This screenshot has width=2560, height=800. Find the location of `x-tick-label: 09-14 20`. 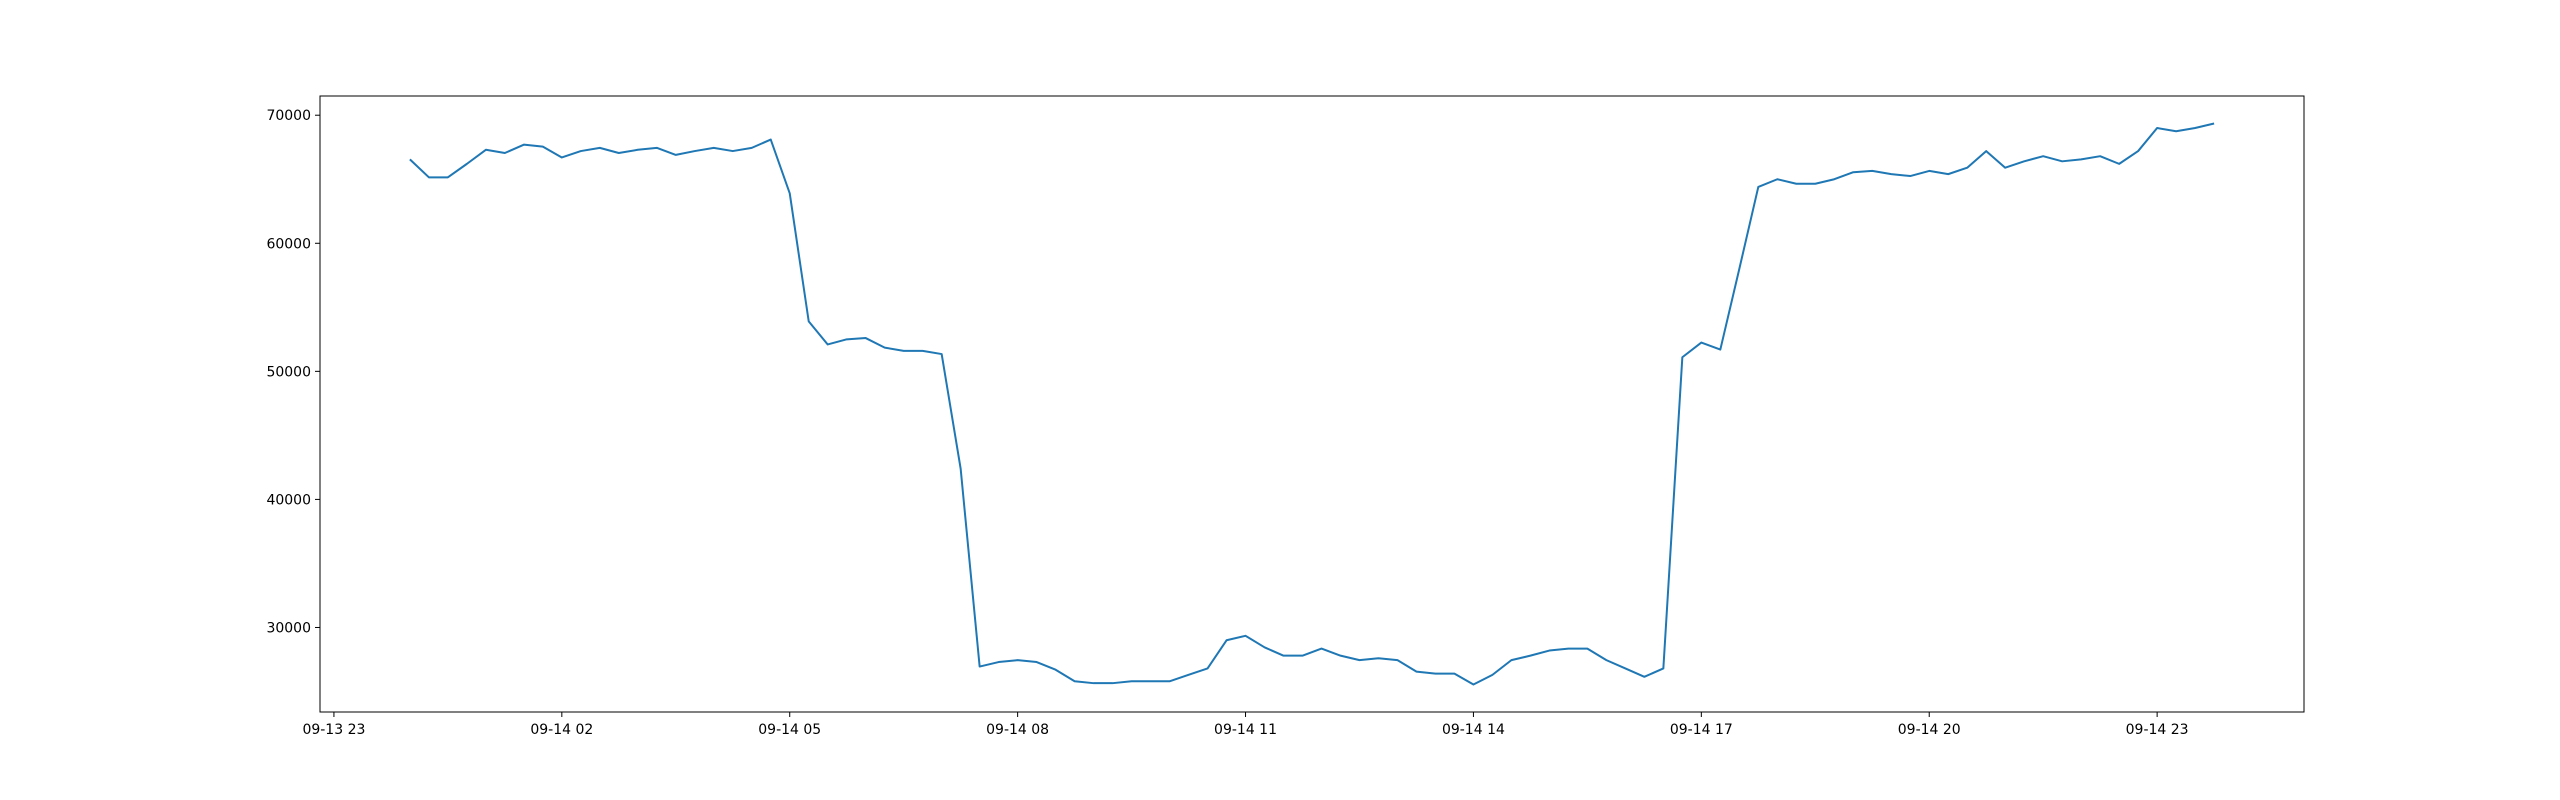

x-tick-label: 09-14 20 is located at coordinates (1929, 730).